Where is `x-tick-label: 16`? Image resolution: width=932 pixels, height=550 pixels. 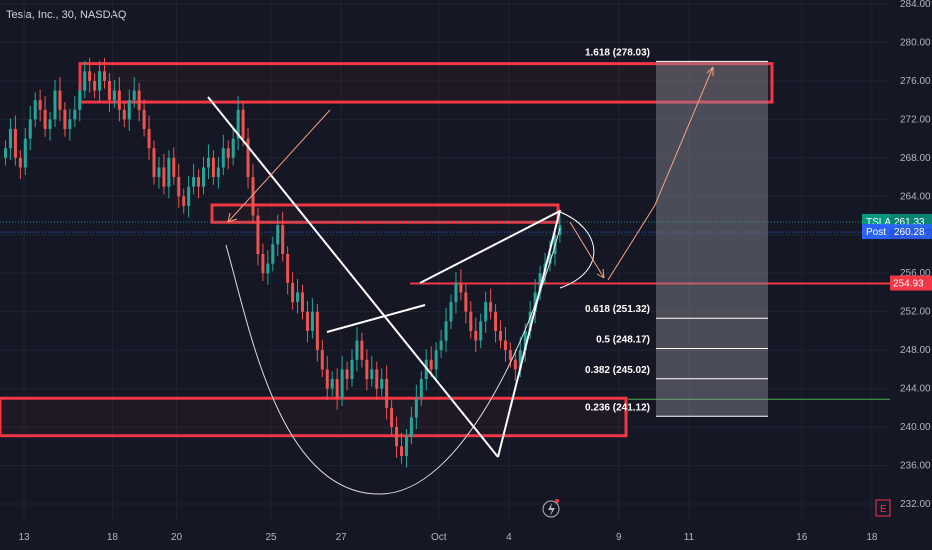 x-tick-label: 16 is located at coordinates (802, 537).